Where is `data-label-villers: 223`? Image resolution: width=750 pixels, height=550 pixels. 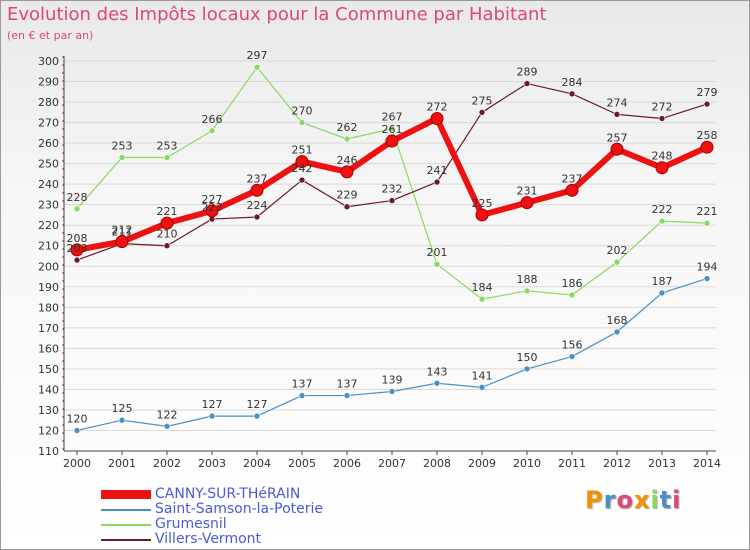 data-label-villers: 223 is located at coordinates (212, 207).